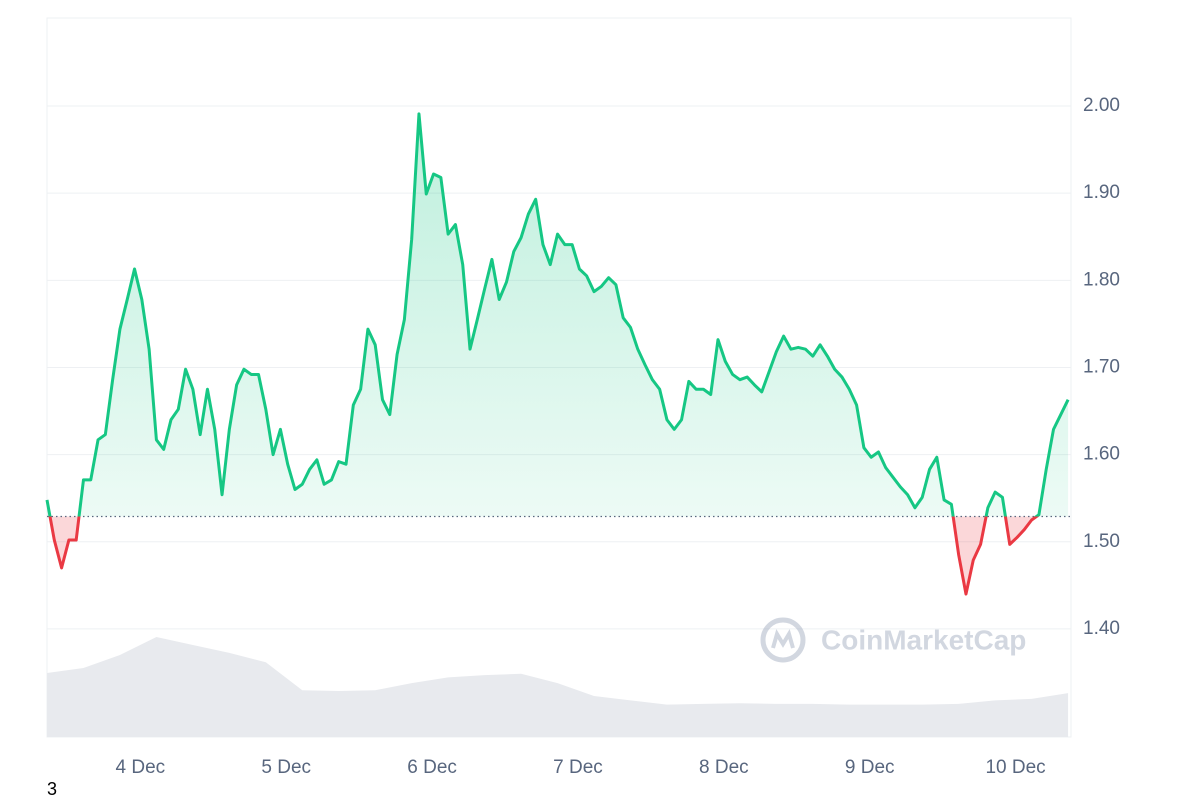  Describe the element at coordinates (578, 767) in the screenshot. I see `x-tick-label: 7 Dec` at that location.